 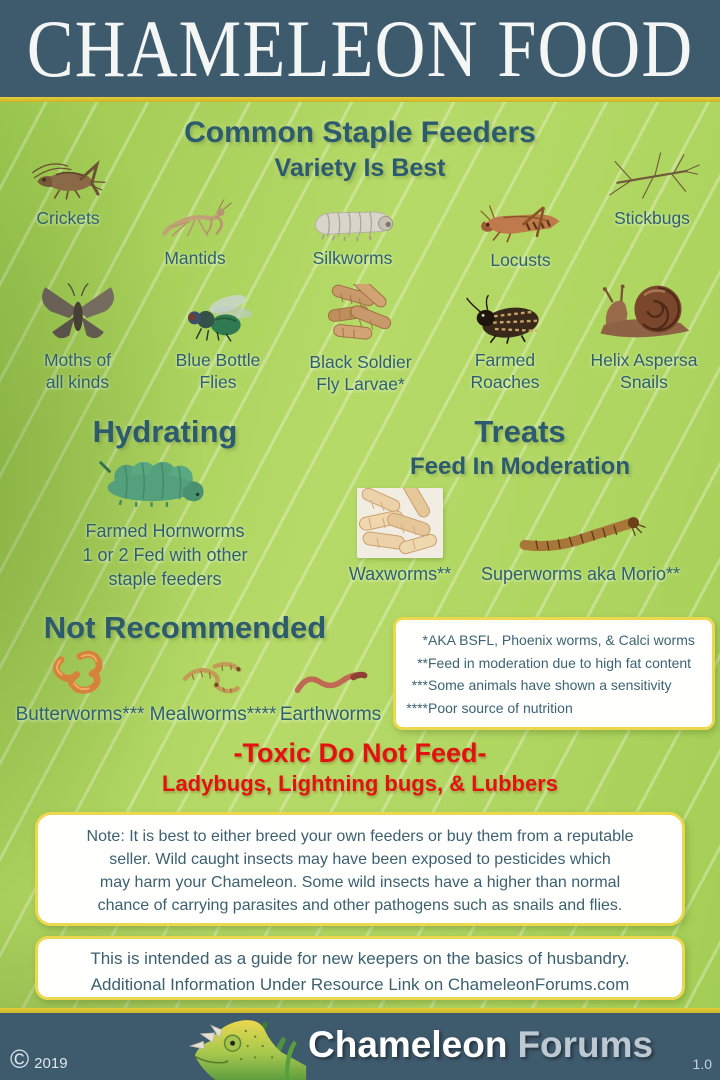 What do you see at coordinates (417, 708) in the screenshot?
I see `footnote-stars: ****` at bounding box center [417, 708].